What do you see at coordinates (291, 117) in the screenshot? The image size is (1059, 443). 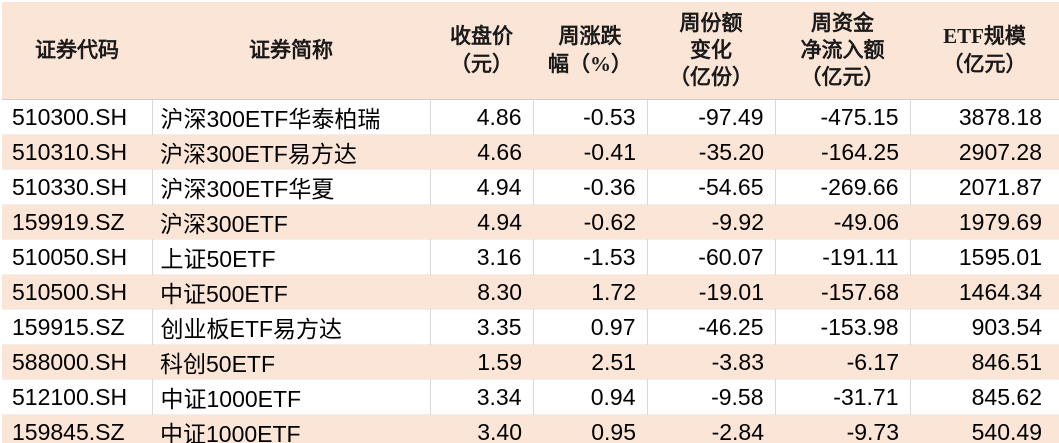 I see `cell-name: 沪深300ETF华泰柏瑞` at bounding box center [291, 117].